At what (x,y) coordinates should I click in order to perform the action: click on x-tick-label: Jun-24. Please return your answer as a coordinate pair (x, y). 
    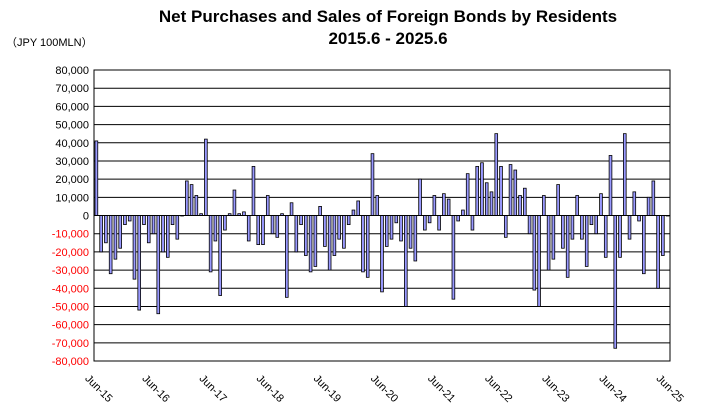
    Looking at the image, I should click on (612, 389).